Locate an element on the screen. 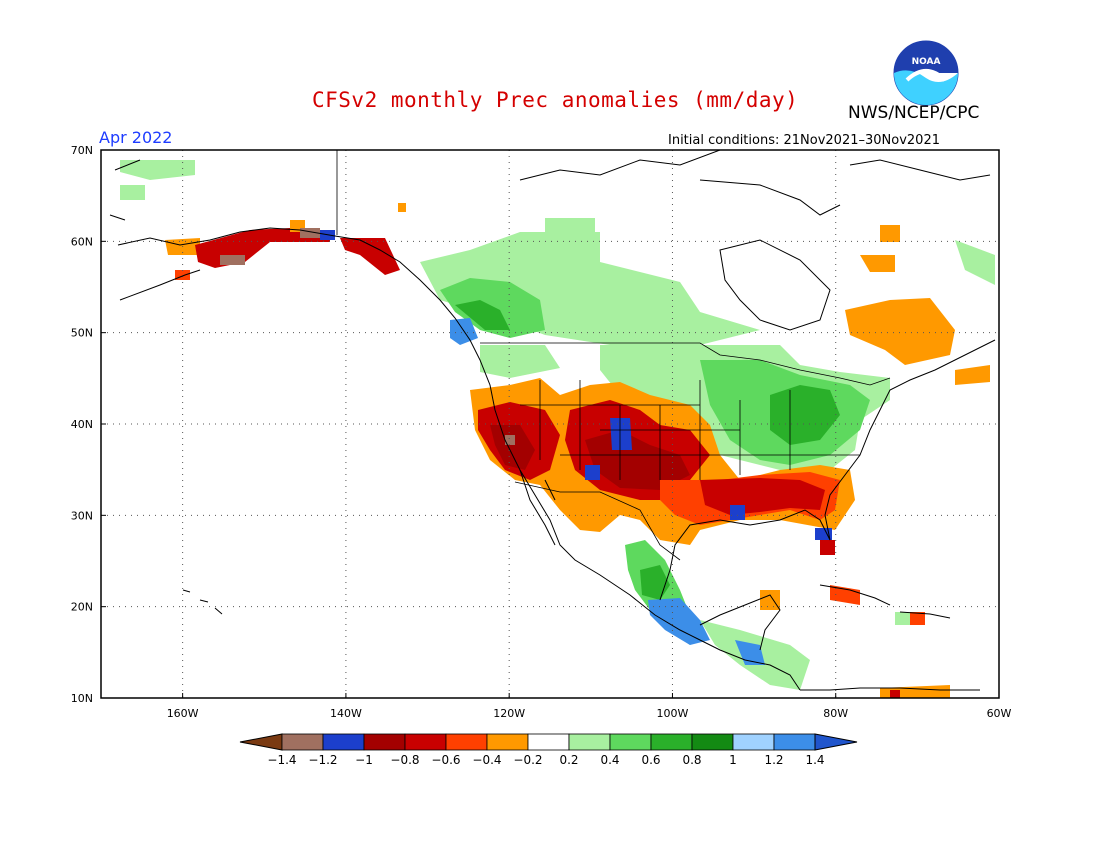 Image resolution: width=1100 pixels, height=850 pixels. hispaniola is located at coordinates (925, 615).